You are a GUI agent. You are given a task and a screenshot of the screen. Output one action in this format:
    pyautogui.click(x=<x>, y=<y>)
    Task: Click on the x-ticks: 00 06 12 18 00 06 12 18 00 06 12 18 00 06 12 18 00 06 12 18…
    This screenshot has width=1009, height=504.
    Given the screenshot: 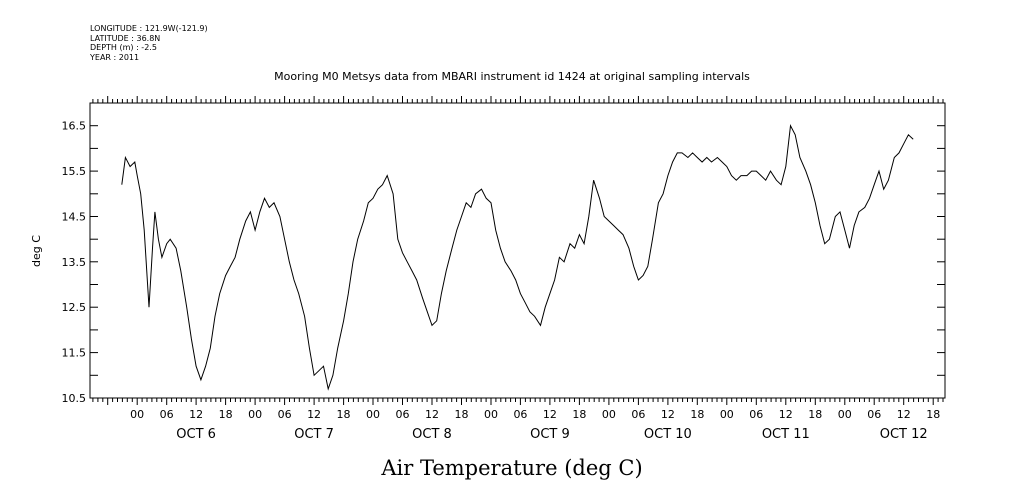 What is the action you would take?
    pyautogui.click(x=535, y=414)
    